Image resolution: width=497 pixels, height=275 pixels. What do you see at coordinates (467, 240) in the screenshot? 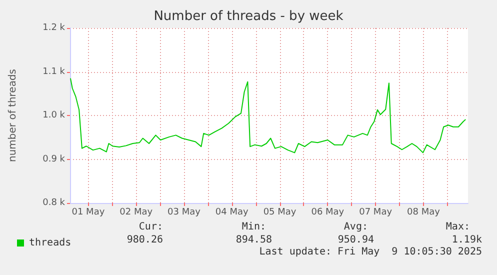
I see `text: 1.19k` at bounding box center [467, 240].